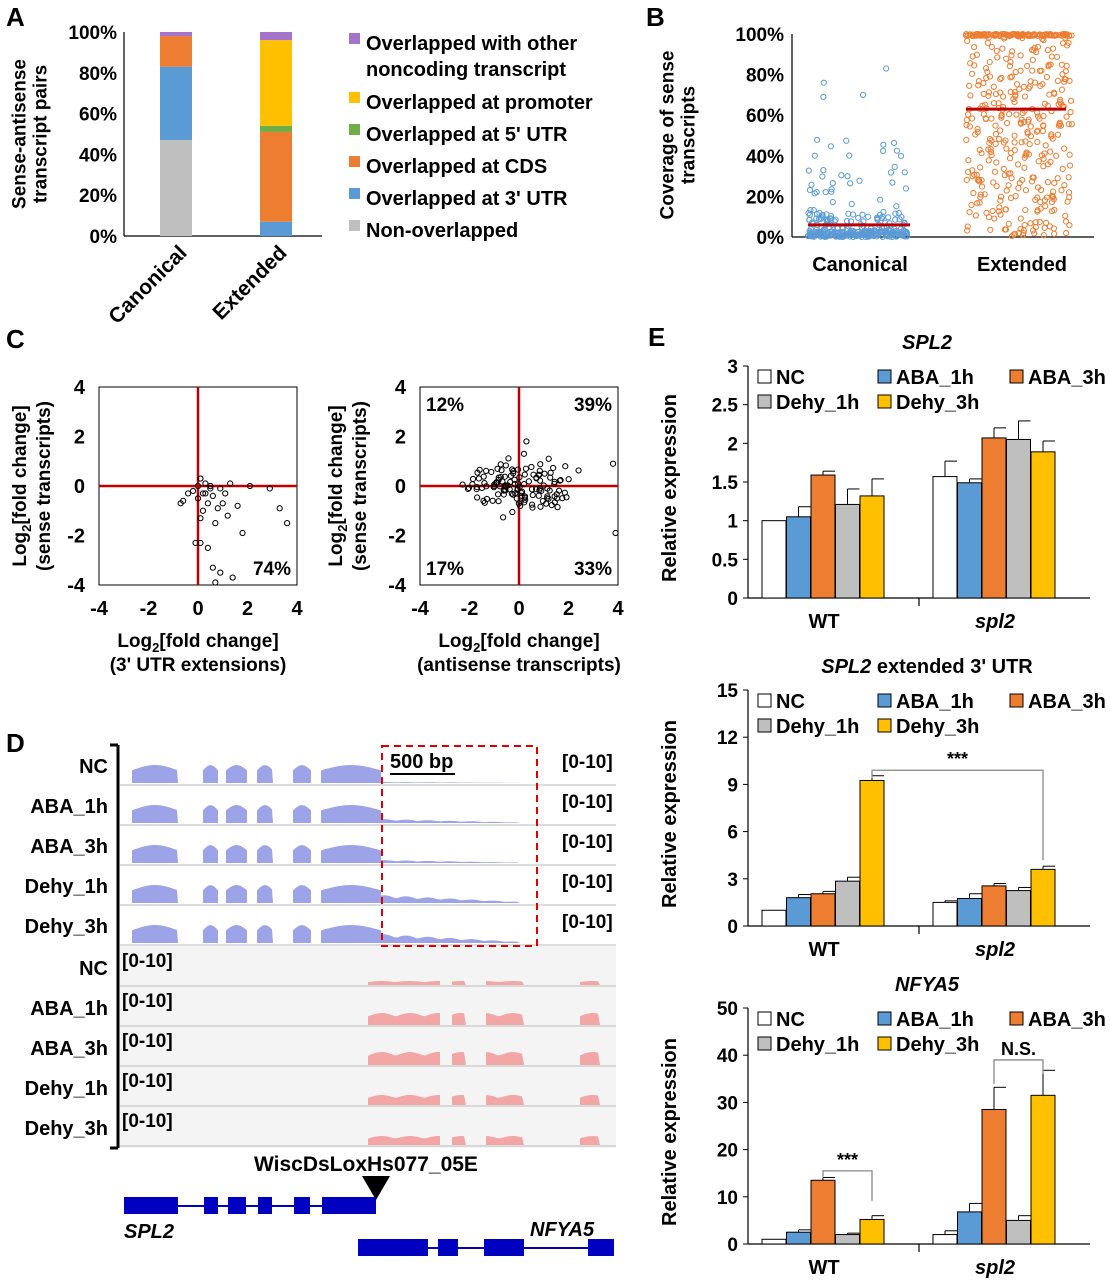 Image resolution: width=1110 pixels, height=1280 pixels. I want to click on legend-label: NC, so click(790, 702).